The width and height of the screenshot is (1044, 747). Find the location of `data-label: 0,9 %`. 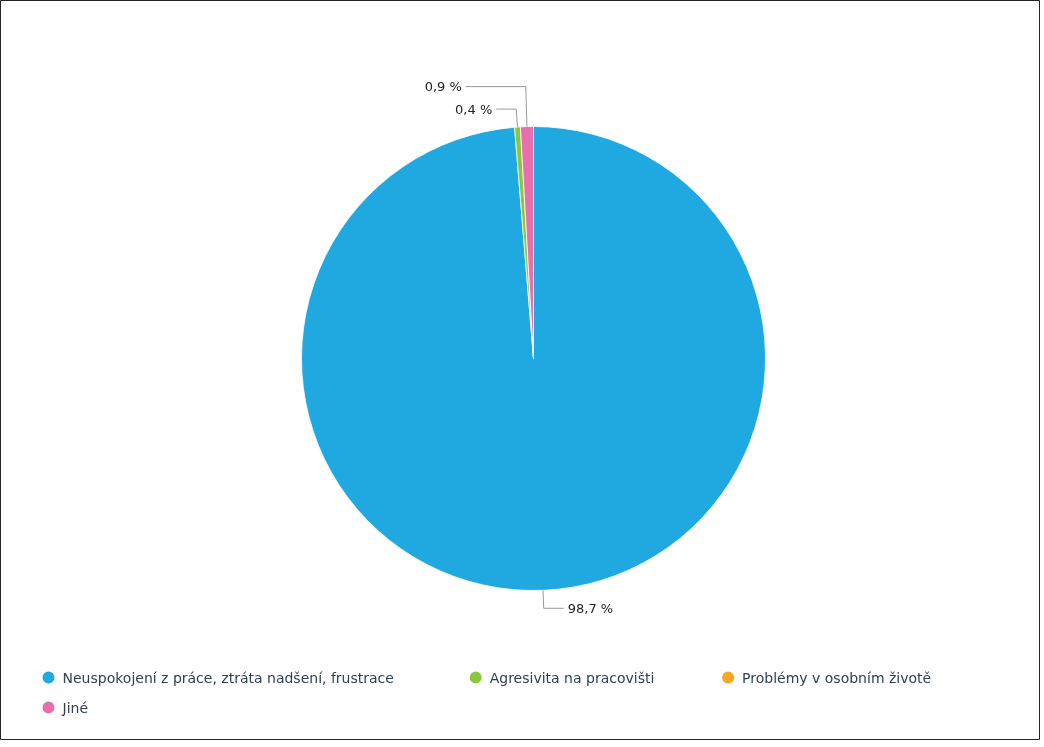

data-label: 0,9 % is located at coordinates (443, 87).